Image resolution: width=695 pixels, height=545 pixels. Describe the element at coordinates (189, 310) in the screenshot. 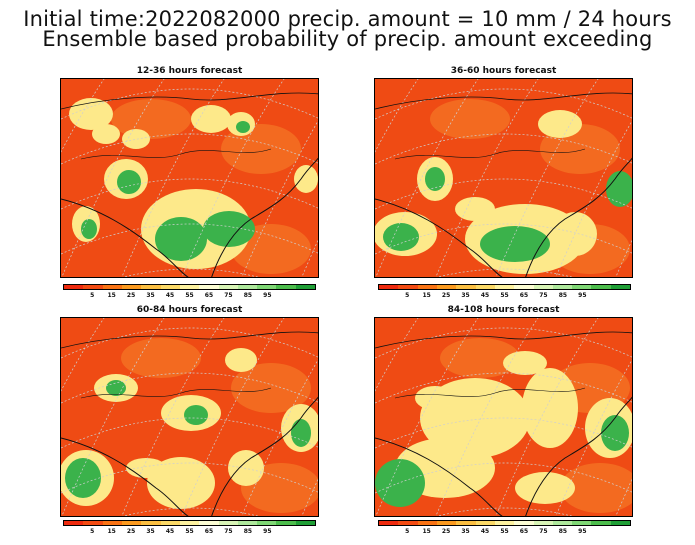

I see `panel-title: 60-84 hours forecast` at that location.